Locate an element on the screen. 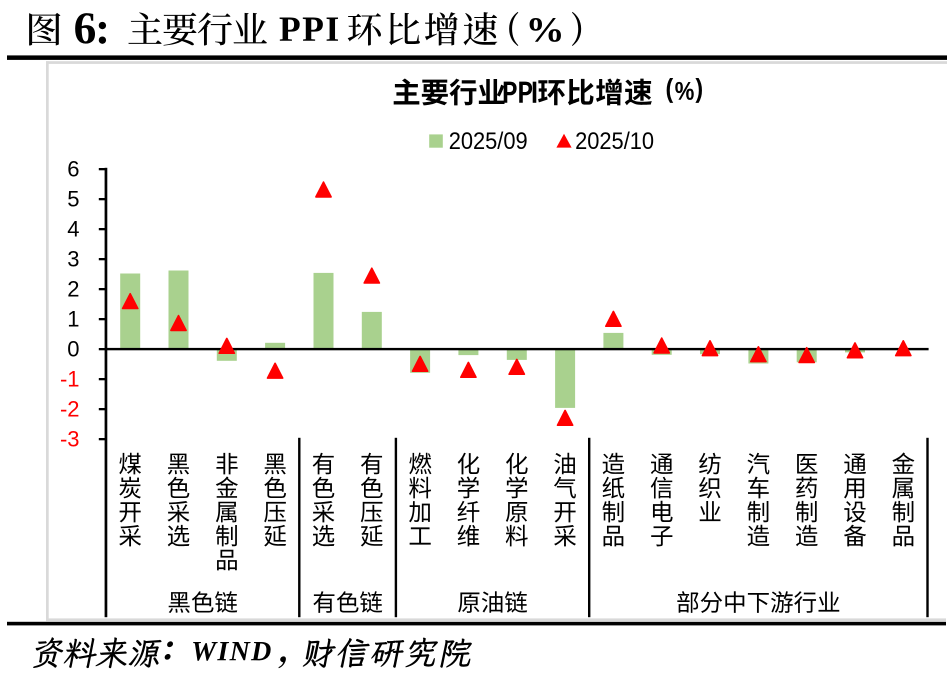  svg-text: -1 is located at coordinates (70, 379).